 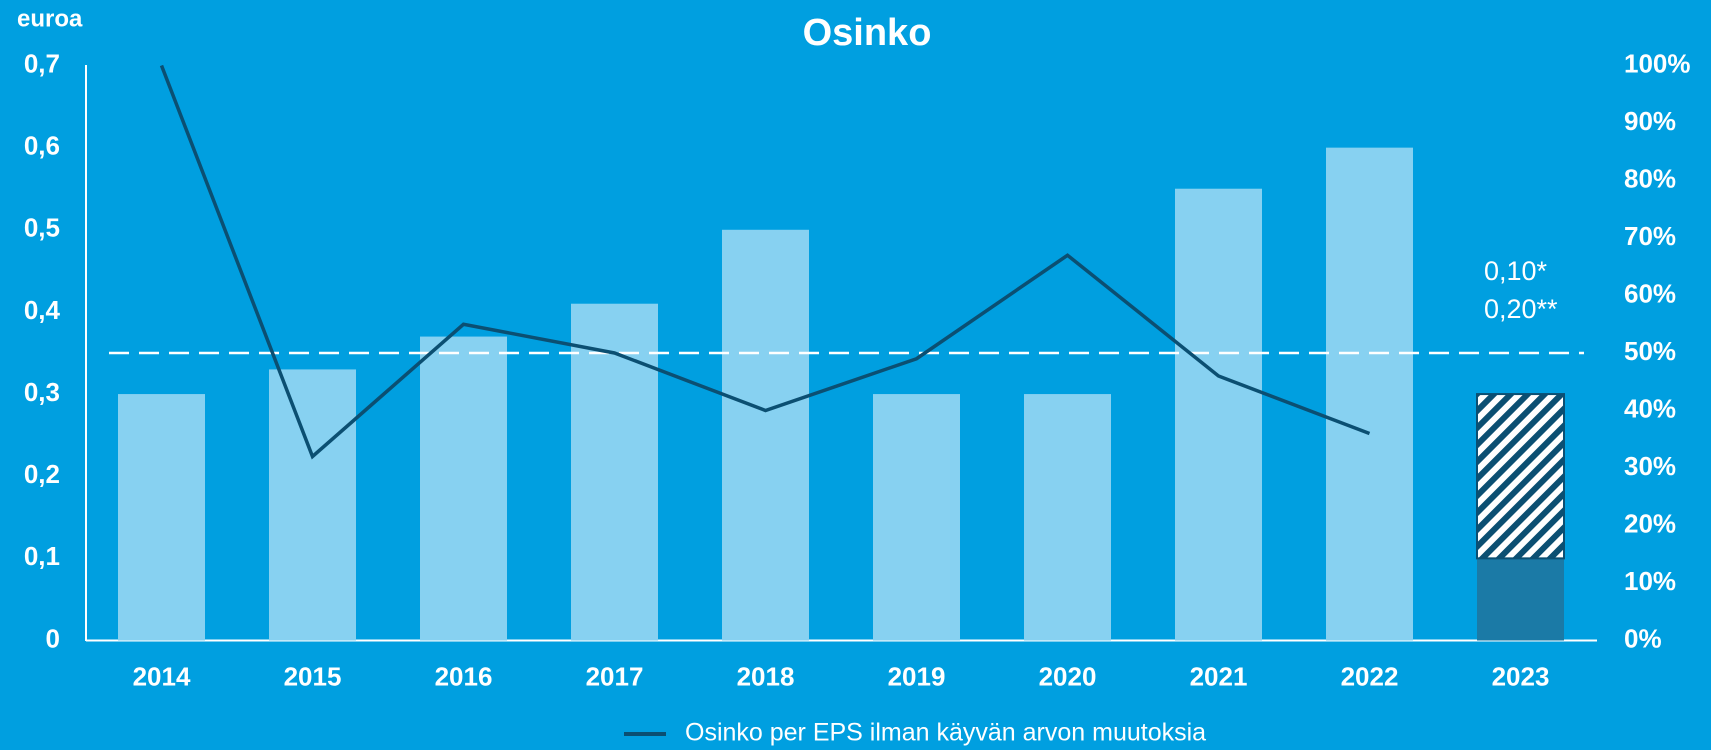 What do you see at coordinates (1650, 408) in the screenshot?
I see `y2-tick-label: 40%` at bounding box center [1650, 408].